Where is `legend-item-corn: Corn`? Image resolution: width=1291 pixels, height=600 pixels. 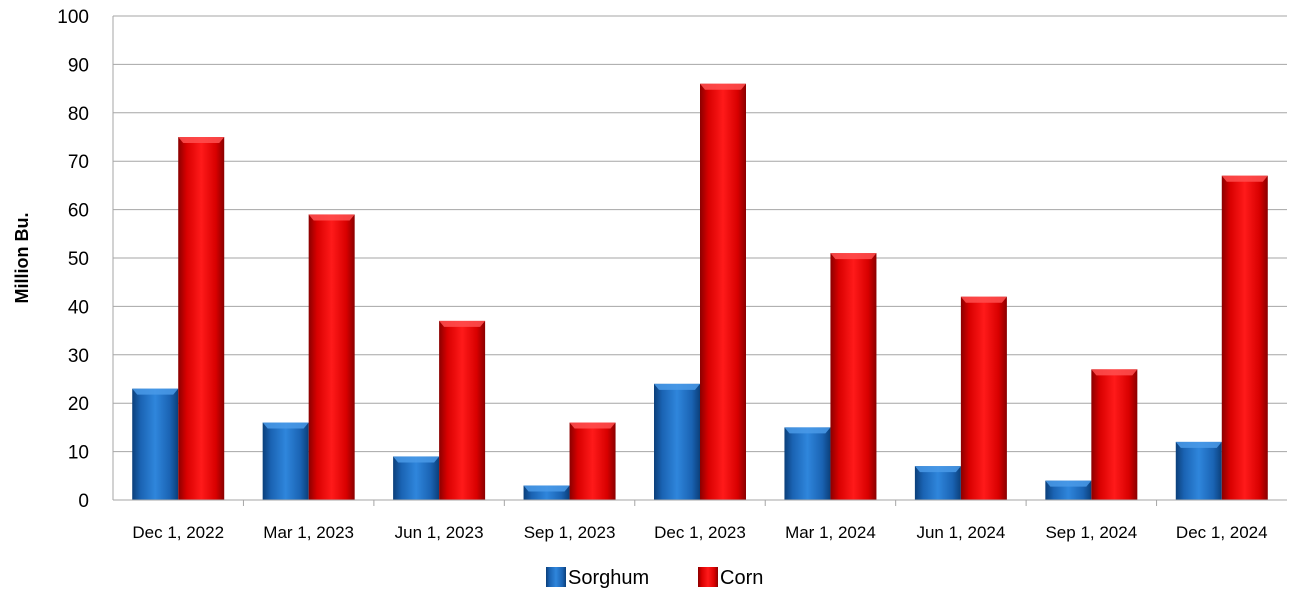
legend-item-corn: Corn is located at coordinates (730, 578).